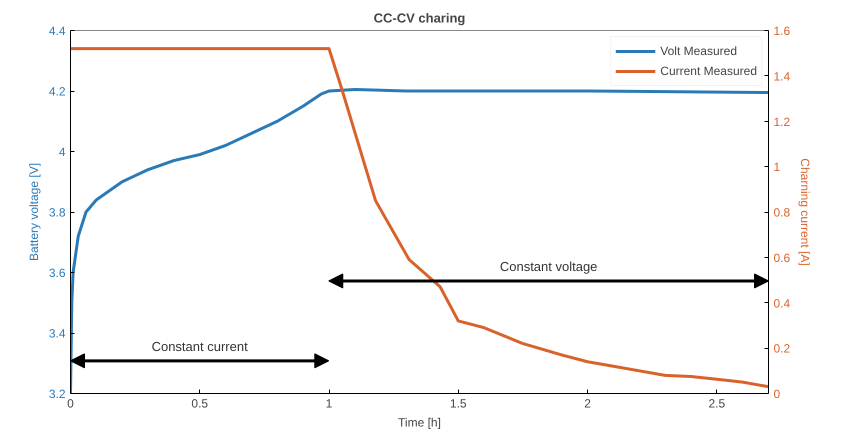  I want to click on y2-tick-label: 1.4, so click(782, 76).